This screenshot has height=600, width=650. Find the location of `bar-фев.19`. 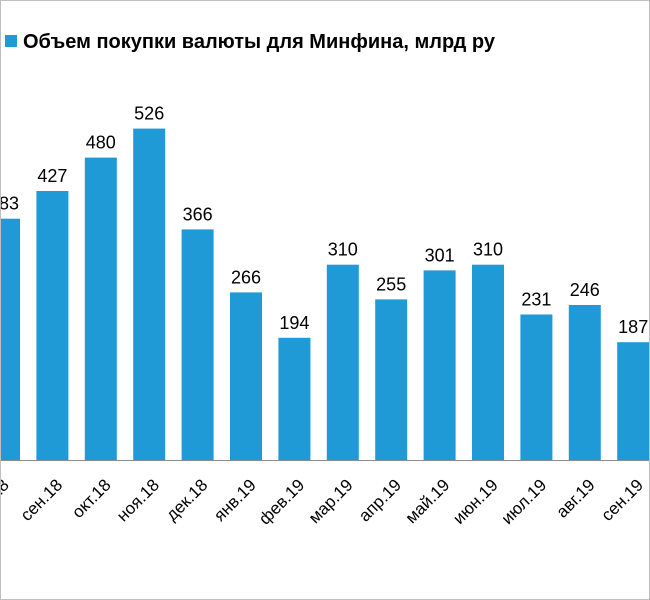

bar-фев.19 is located at coordinates (294, 398).